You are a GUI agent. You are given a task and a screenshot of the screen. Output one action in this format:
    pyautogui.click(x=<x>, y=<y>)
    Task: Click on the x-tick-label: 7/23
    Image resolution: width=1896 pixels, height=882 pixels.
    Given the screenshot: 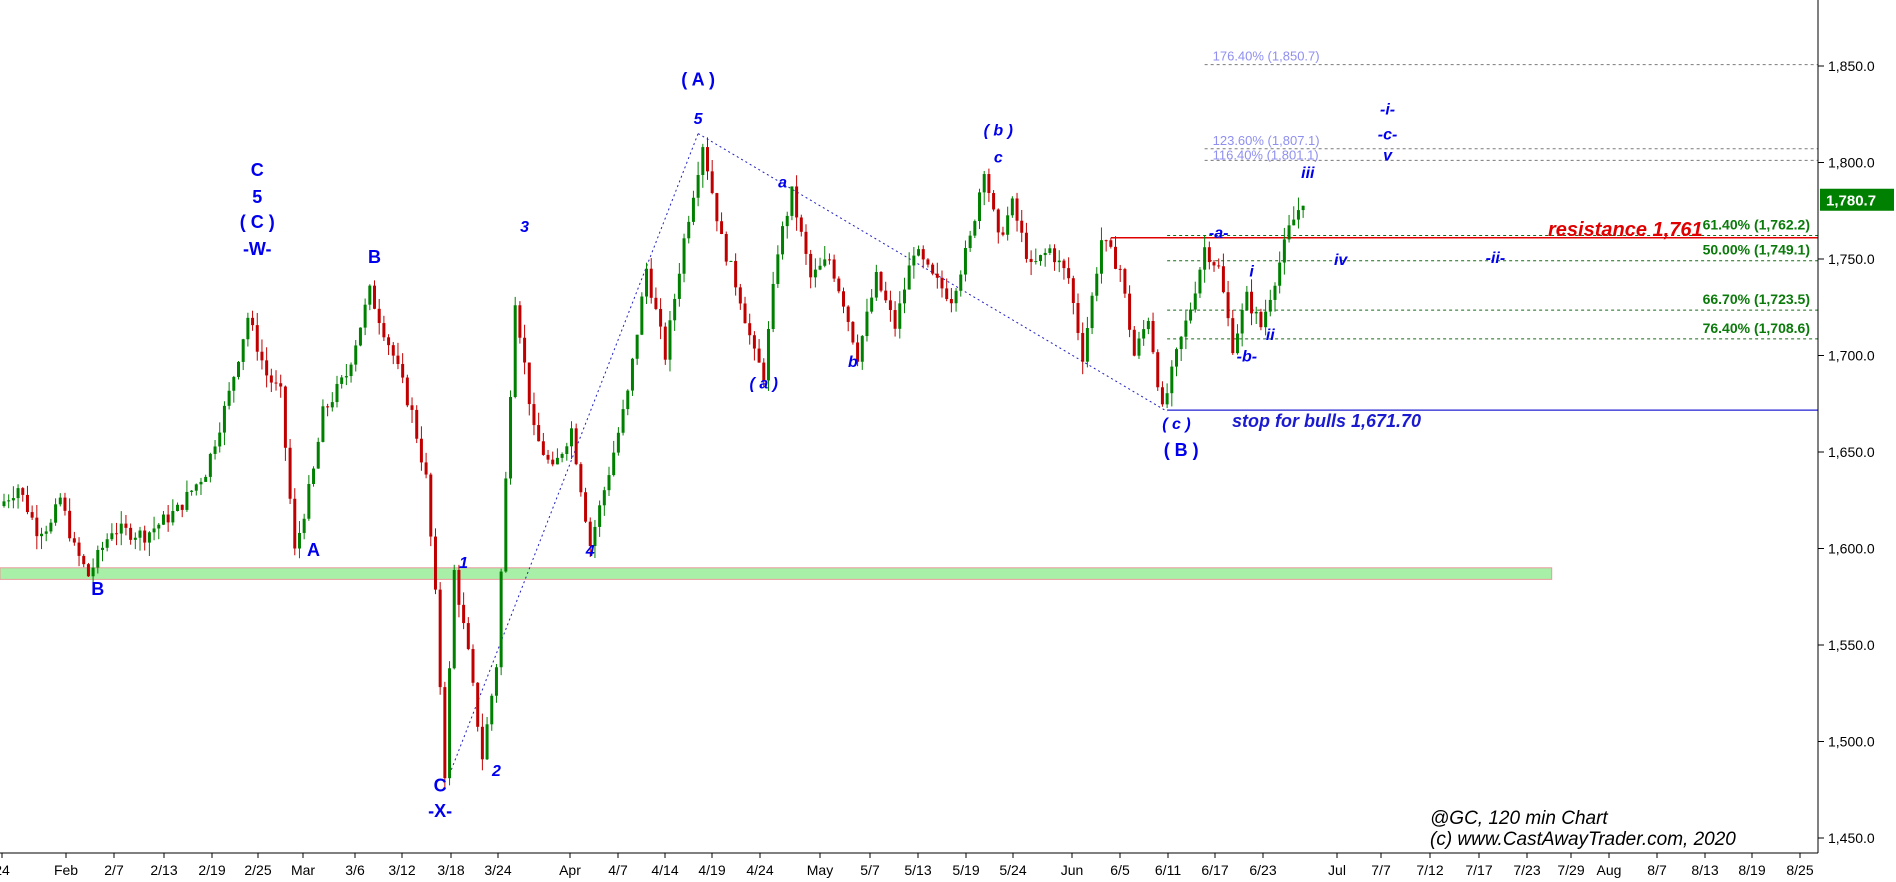 What is the action you would take?
    pyautogui.click(x=1526, y=870)
    